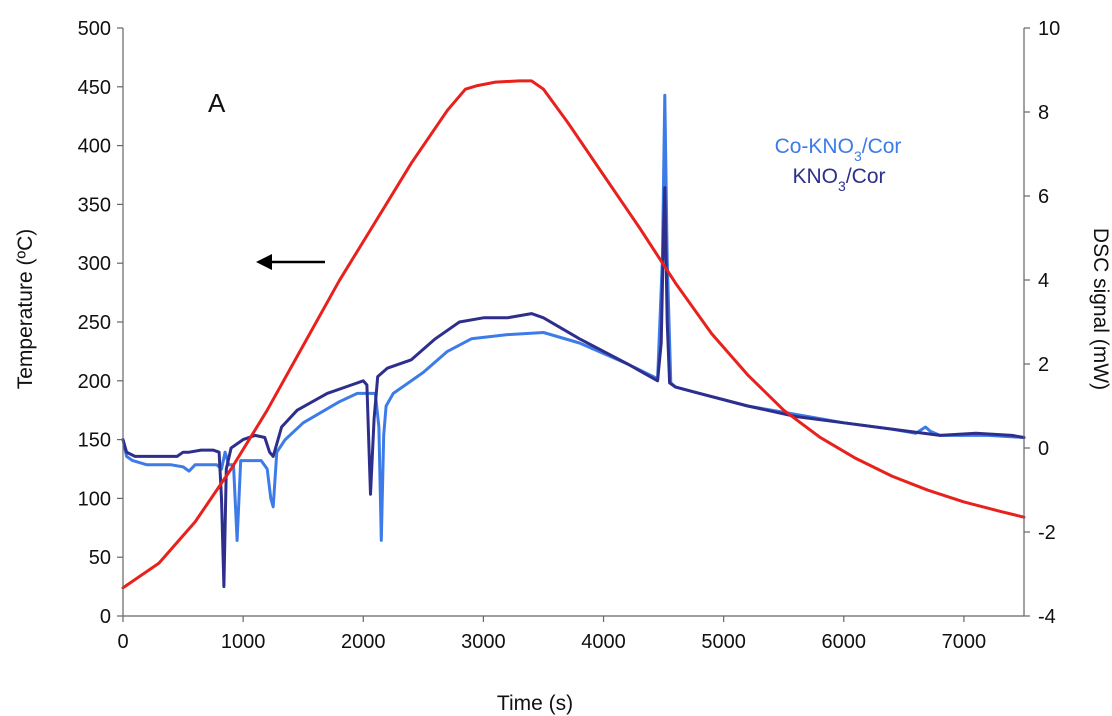 This screenshot has width=1112, height=716. I want to click on y-right-tick-label: 6, so click(1043, 197).